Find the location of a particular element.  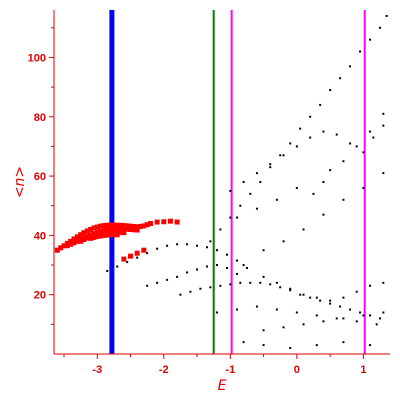

x-axis-title: E is located at coordinates (222, 386).